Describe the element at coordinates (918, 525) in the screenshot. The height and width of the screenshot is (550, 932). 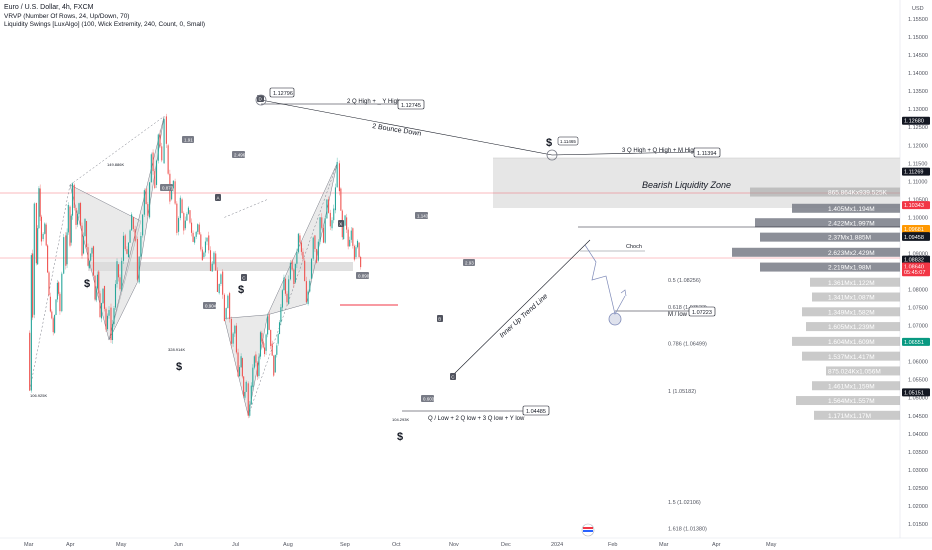
I see `y-tick-28: 1.01500` at that location.